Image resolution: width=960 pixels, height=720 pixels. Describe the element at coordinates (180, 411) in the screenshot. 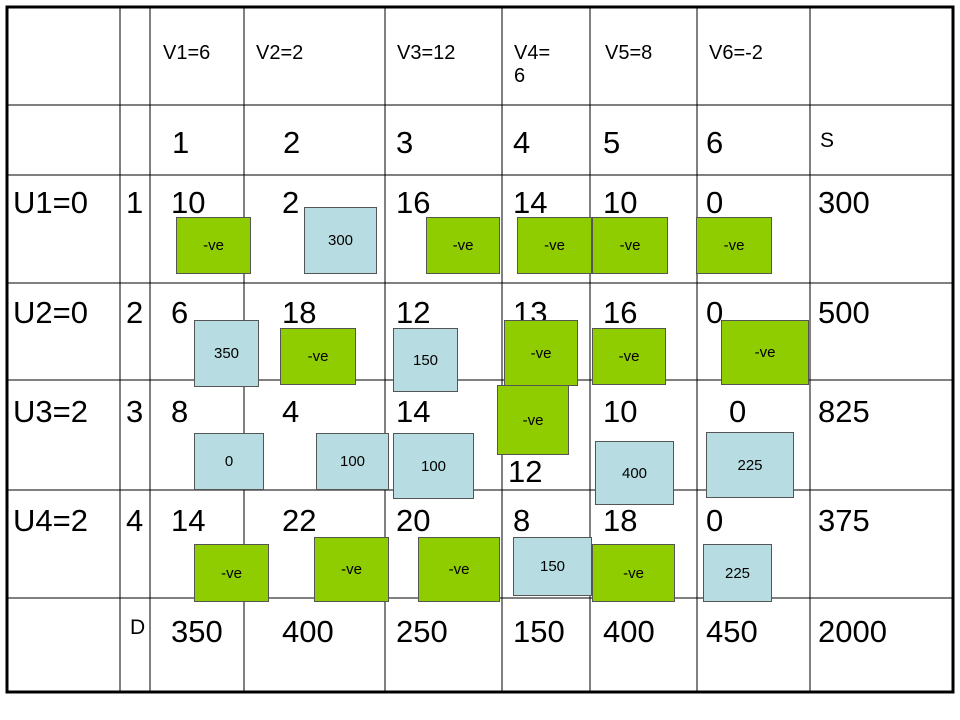

I see `row3-cost-1: 8` at that location.